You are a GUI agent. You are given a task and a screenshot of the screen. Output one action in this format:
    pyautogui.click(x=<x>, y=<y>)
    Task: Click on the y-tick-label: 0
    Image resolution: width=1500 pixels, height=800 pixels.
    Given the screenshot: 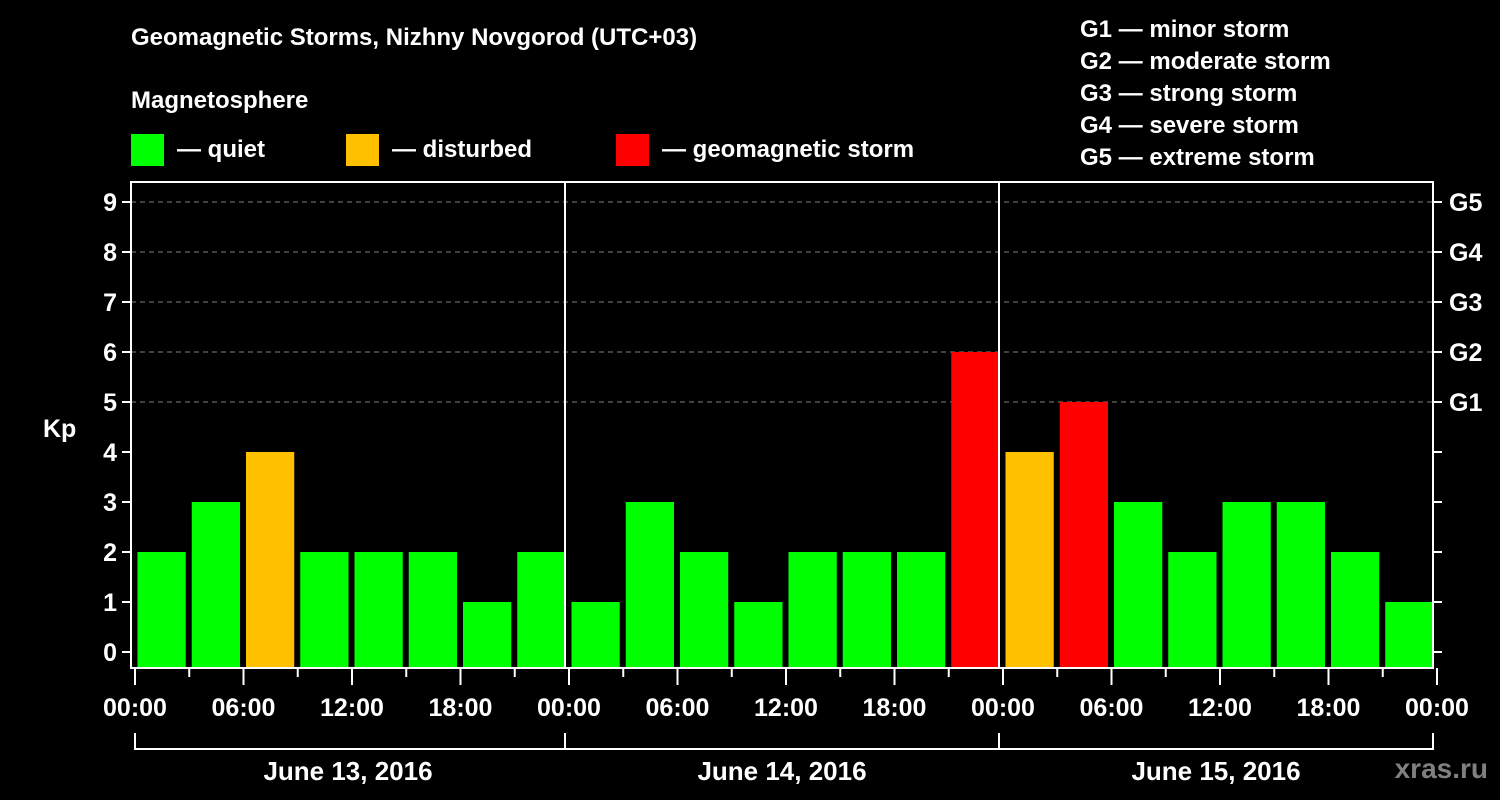 What is the action you would take?
    pyautogui.click(x=110, y=653)
    